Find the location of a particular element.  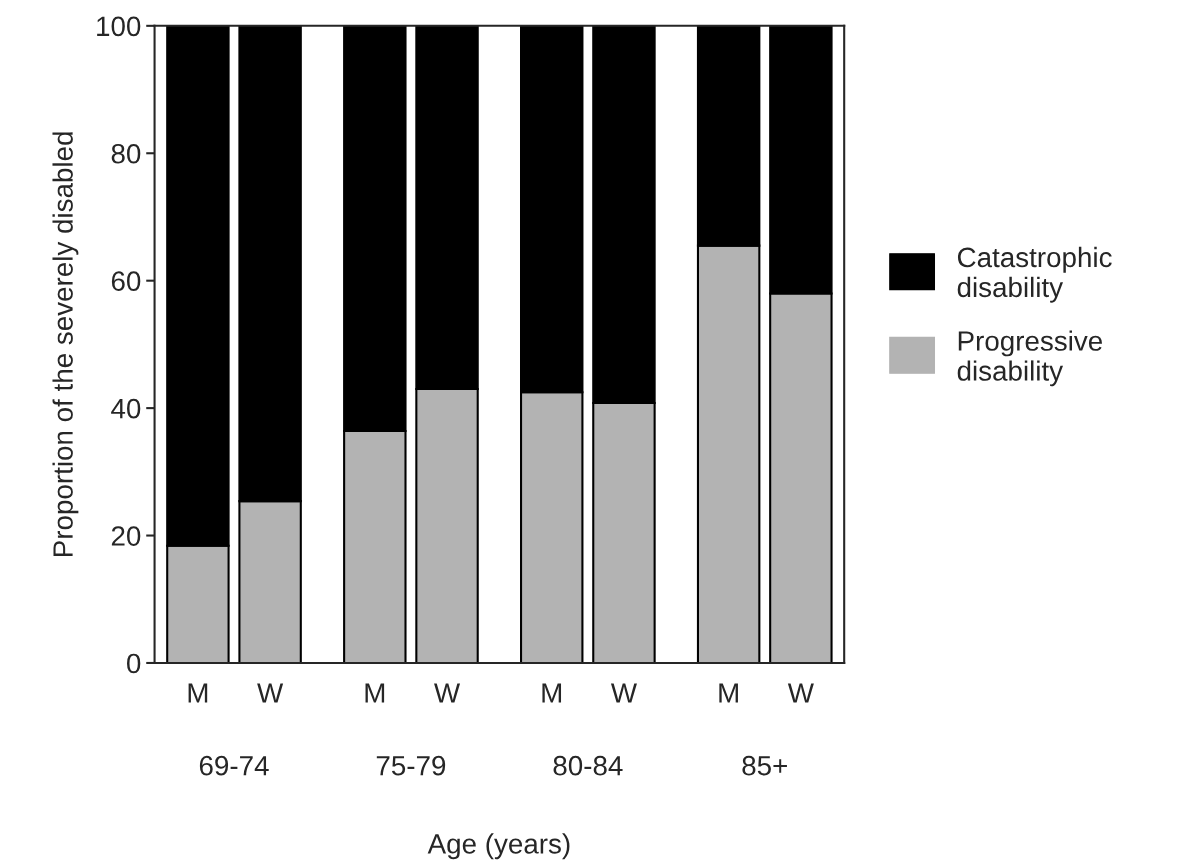

y-axis-title: Proportion of the severely disabled is located at coordinates (65, 344).